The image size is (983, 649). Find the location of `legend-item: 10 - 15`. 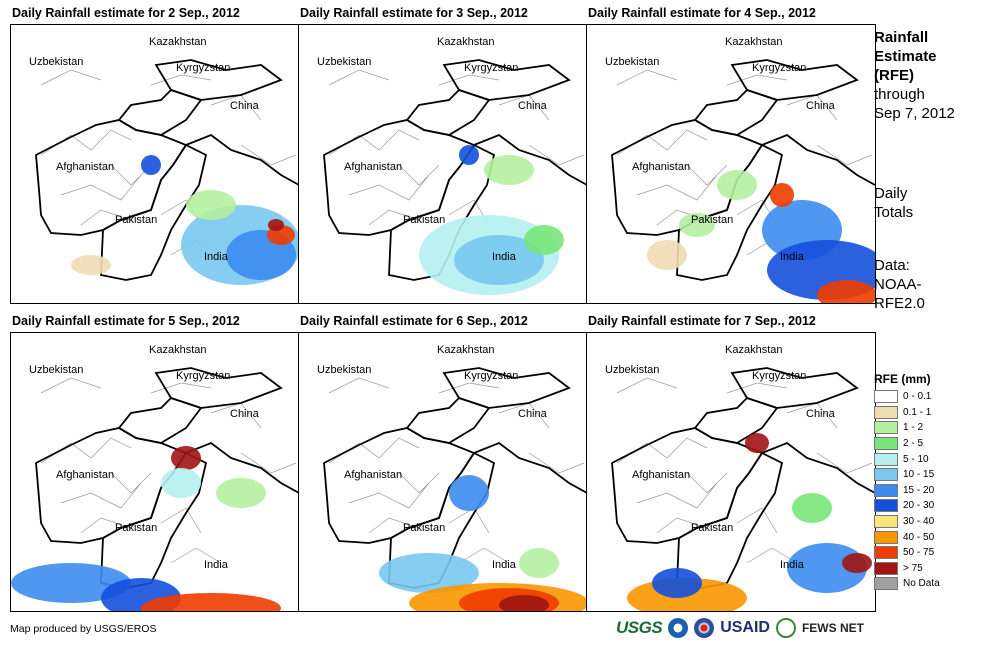

legend-item: 10 - 15 is located at coordinates (907, 475).